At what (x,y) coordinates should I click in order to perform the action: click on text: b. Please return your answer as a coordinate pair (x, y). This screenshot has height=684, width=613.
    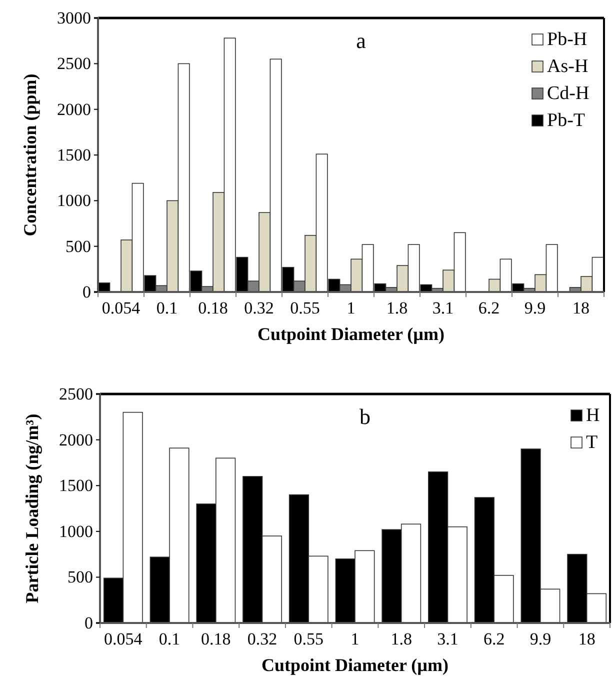
    Looking at the image, I should click on (365, 416).